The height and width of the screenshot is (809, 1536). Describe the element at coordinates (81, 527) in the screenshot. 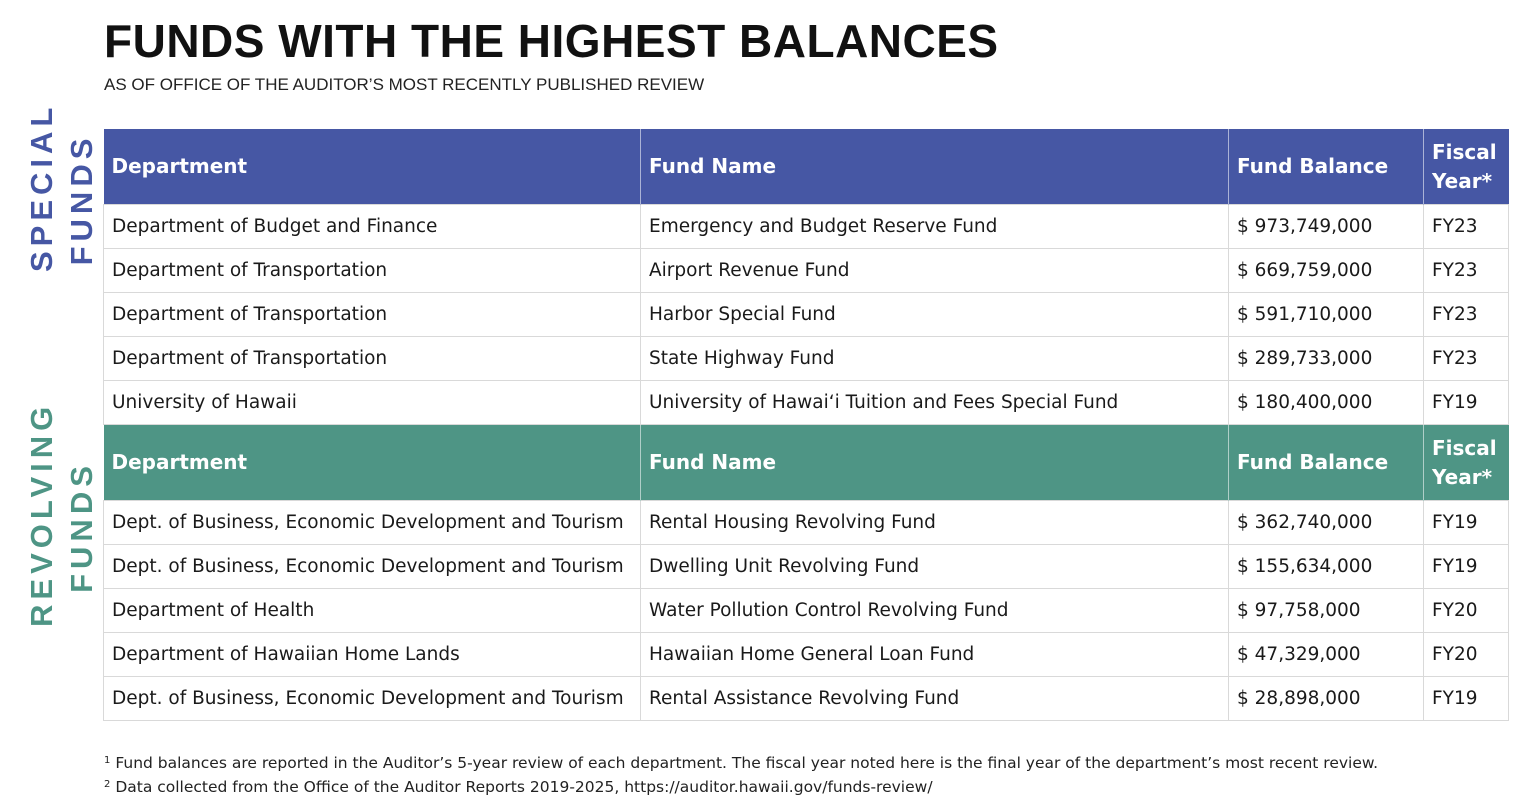

I see `revolving-label-line2: FUNDS` at that location.